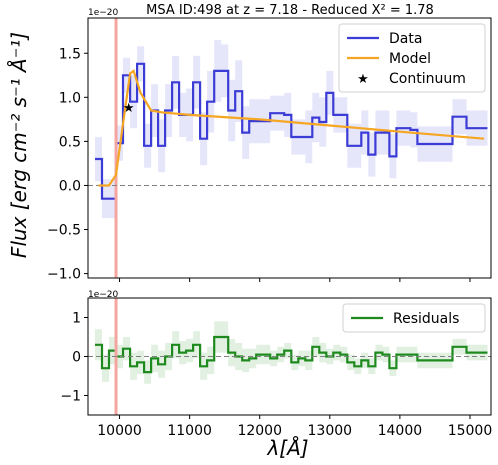 This screenshot has height=465, width=498. I want to click on y-tick-label: 1.5, so click(70, 54).